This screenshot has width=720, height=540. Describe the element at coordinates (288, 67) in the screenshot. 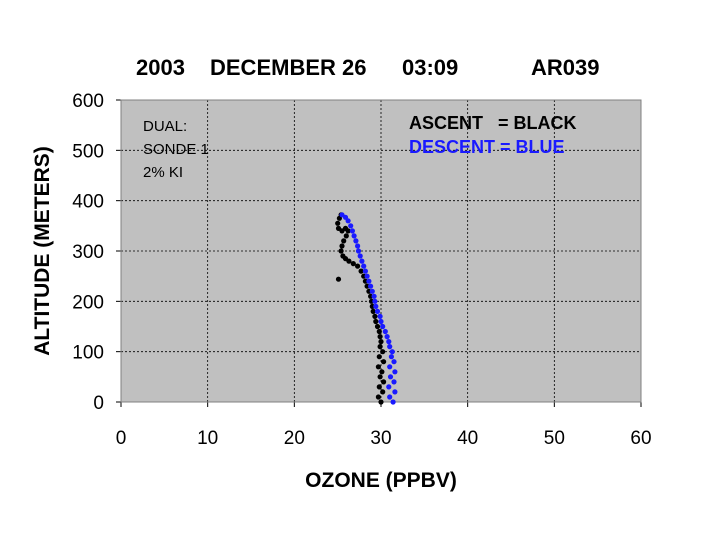

I see `title-date: DECEMBER 26` at that location.